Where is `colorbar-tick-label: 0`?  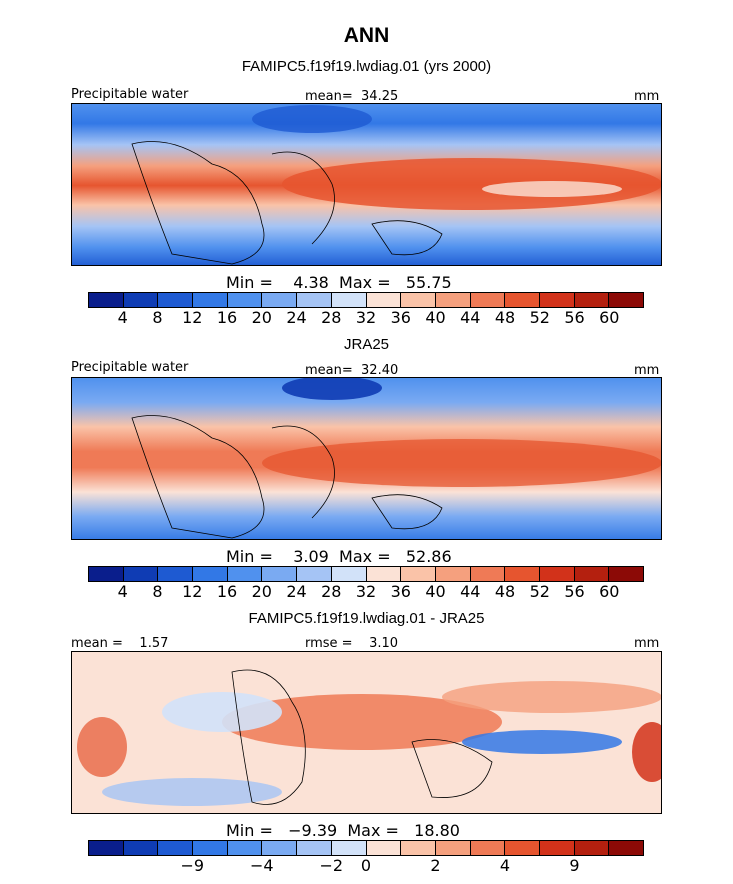
colorbar-tick-label: 0 is located at coordinates (366, 865).